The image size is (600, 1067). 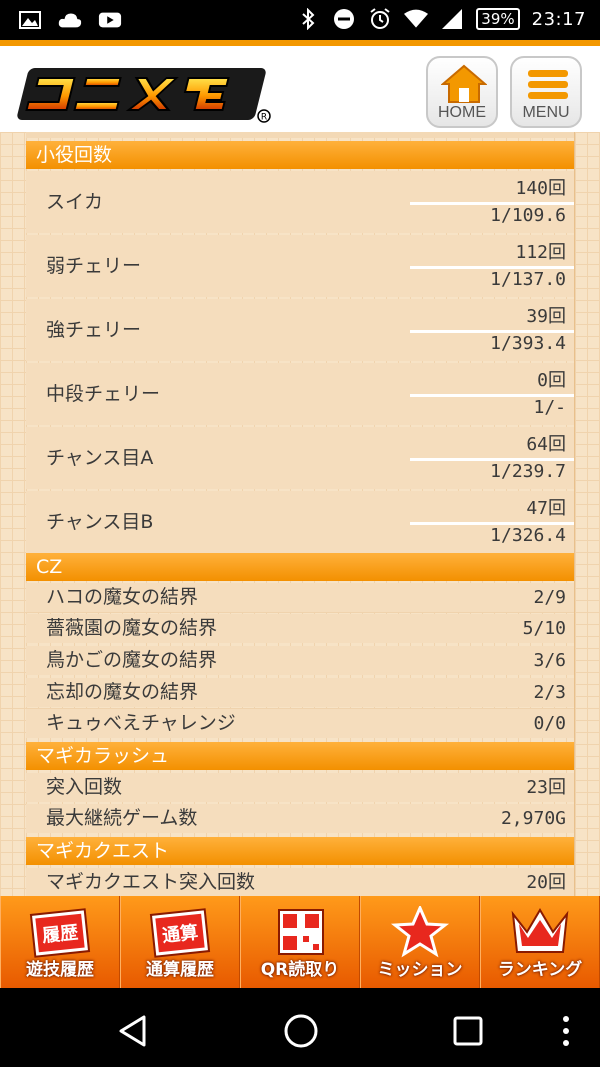 What do you see at coordinates (300, 266) in the screenshot?
I see `stat-row-weak-cherry: 弱チェリー 112回 1/137.0` at bounding box center [300, 266].